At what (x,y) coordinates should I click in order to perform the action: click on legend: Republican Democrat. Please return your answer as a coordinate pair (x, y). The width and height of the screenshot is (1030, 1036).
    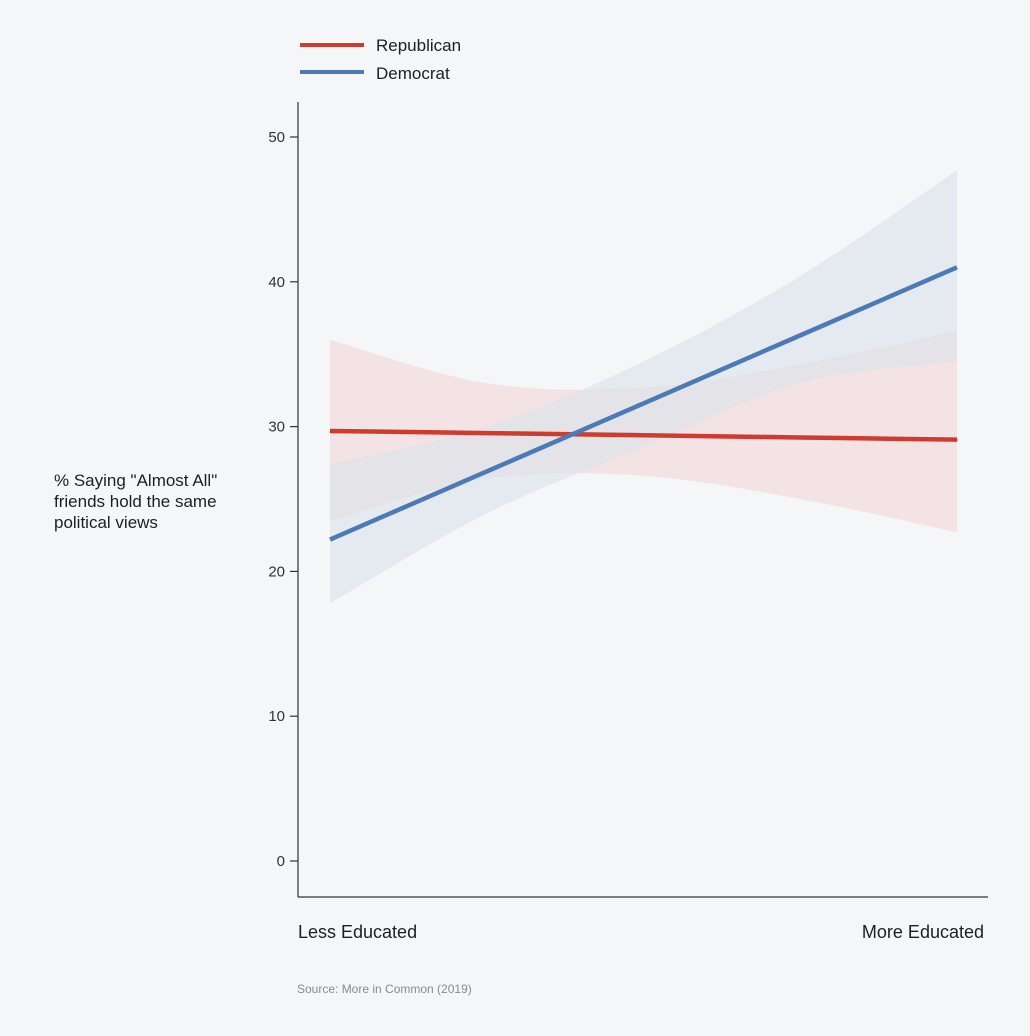
    Looking at the image, I should click on (380, 59).